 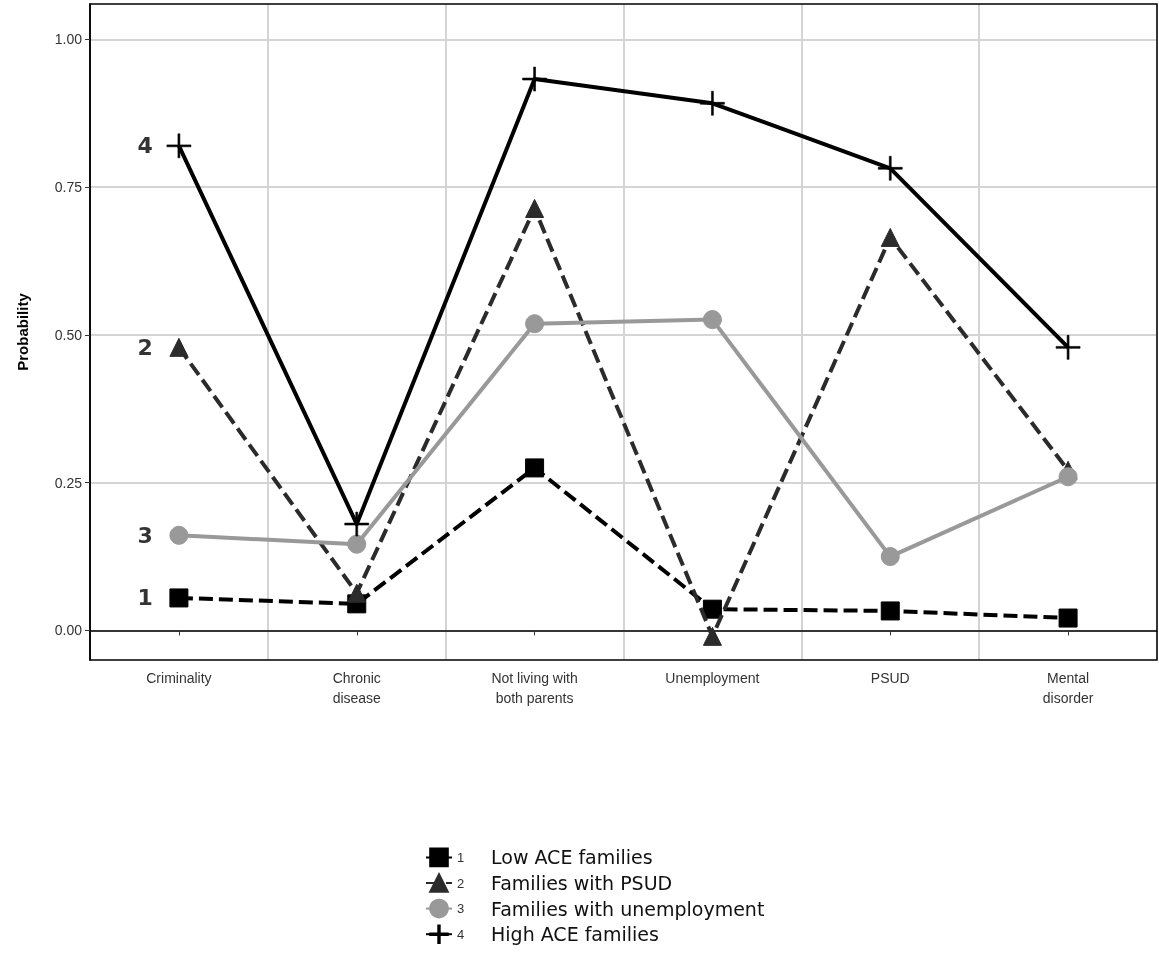 What do you see at coordinates (68, 39) in the screenshot?
I see `y-tick-label: 1.00` at bounding box center [68, 39].